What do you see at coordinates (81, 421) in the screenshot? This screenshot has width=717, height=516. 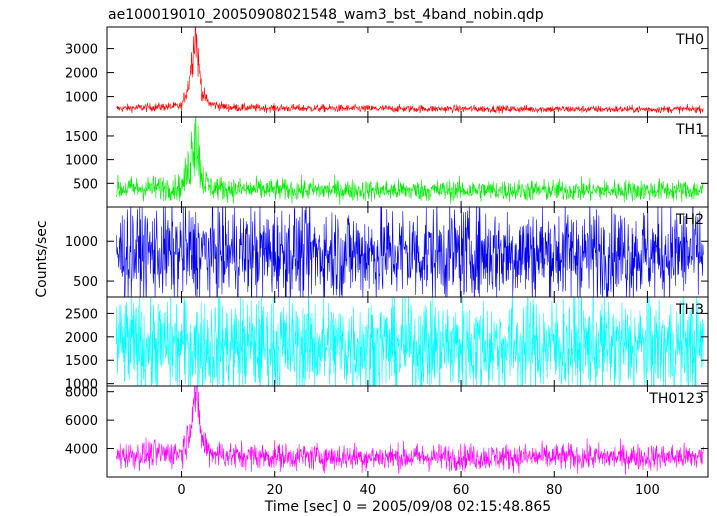 I see `y-tick-label: 6000` at bounding box center [81, 421].